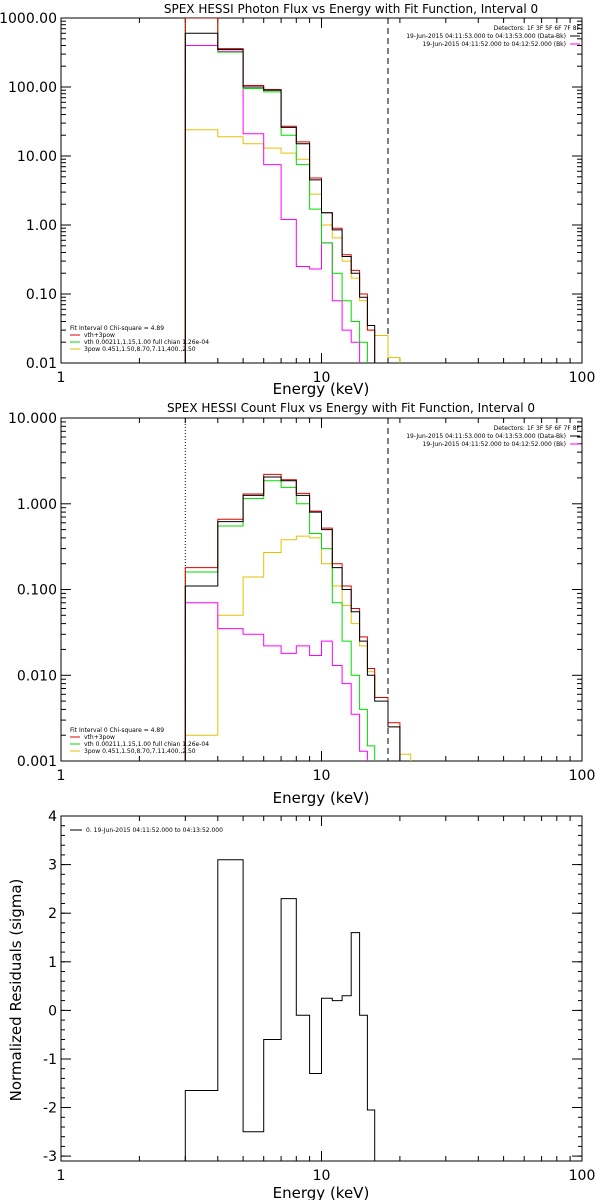 Image resolution: width=600 pixels, height=1200 pixels. What do you see at coordinates (41, 364) in the screenshot?
I see `y-tick-label: 0.01` at bounding box center [41, 364].